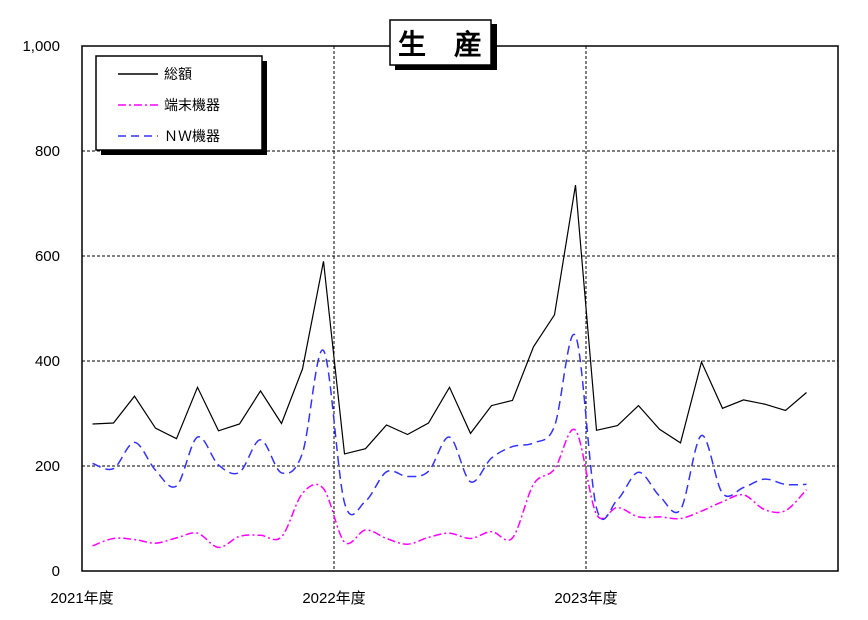 This screenshot has width=868, height=620. I want to click on y-tick-label: 600, so click(47, 256).